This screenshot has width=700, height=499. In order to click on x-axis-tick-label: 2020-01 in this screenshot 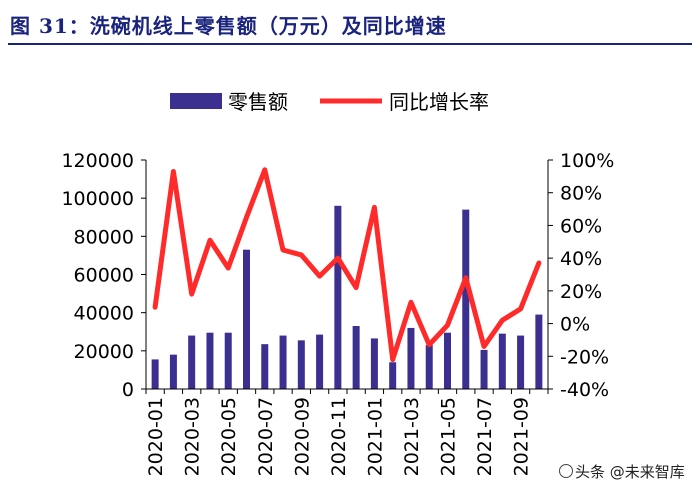, I will do `click(156, 436)`.